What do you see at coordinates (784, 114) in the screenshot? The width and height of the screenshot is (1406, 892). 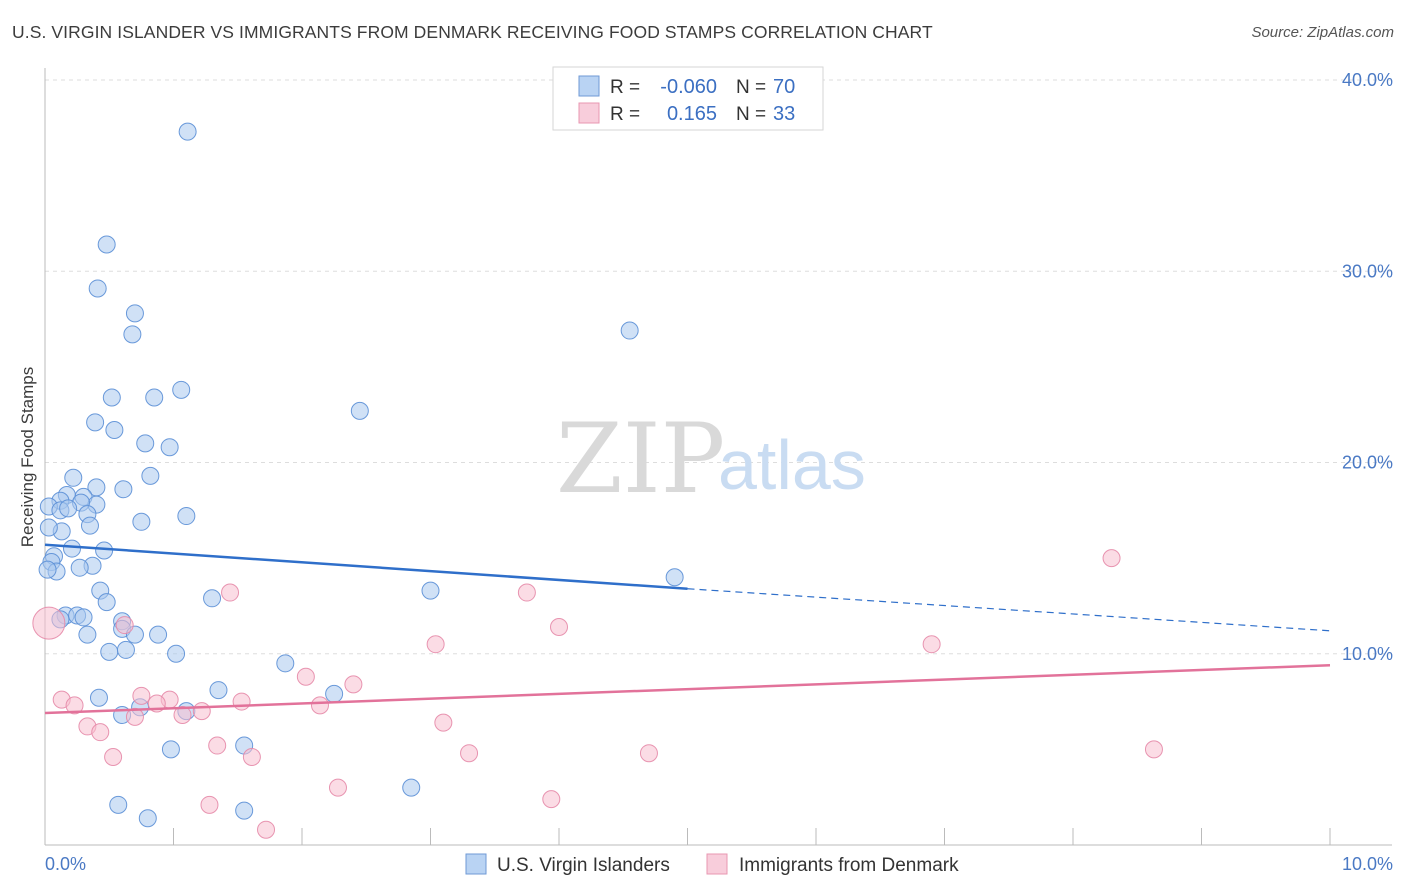 I see `legend-n-value-1: 33` at bounding box center [784, 114].